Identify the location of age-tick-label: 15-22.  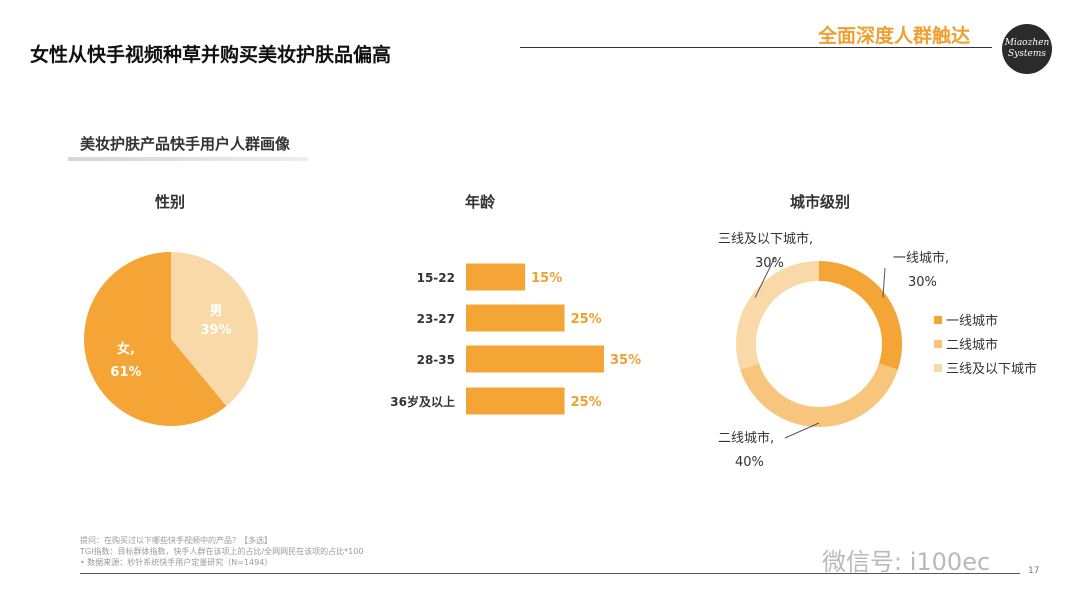
(436, 278).